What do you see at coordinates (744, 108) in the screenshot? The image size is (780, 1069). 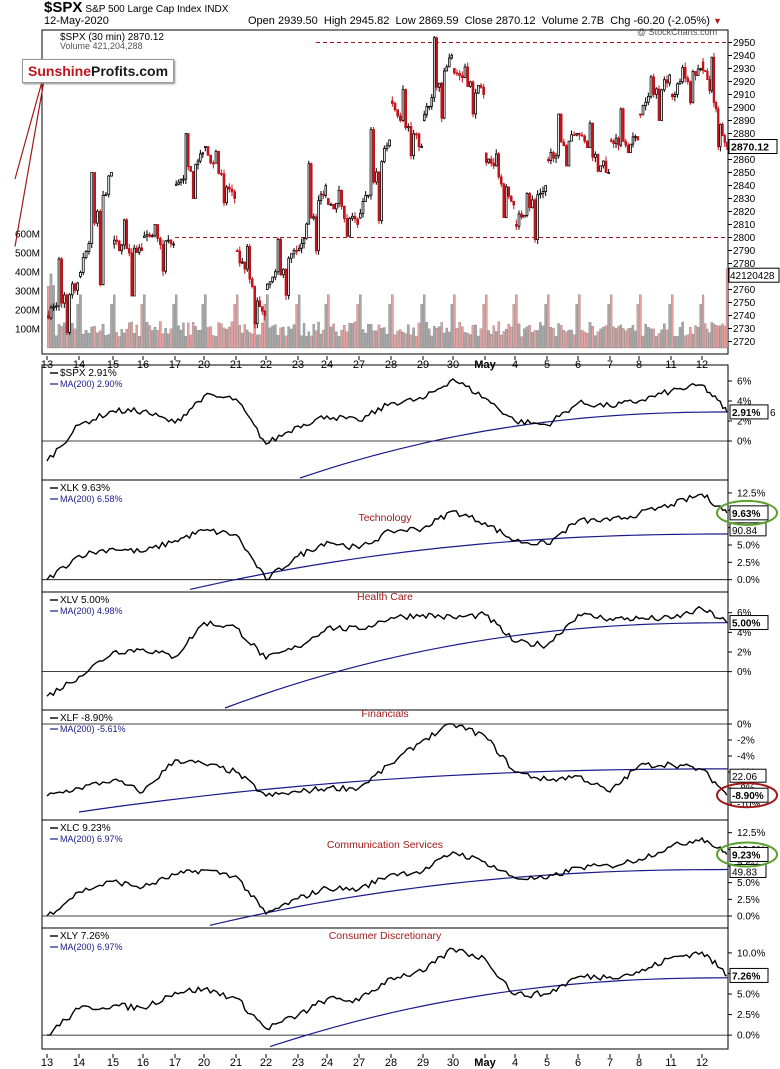 I see `price-tick-label: 2900` at bounding box center [744, 108].